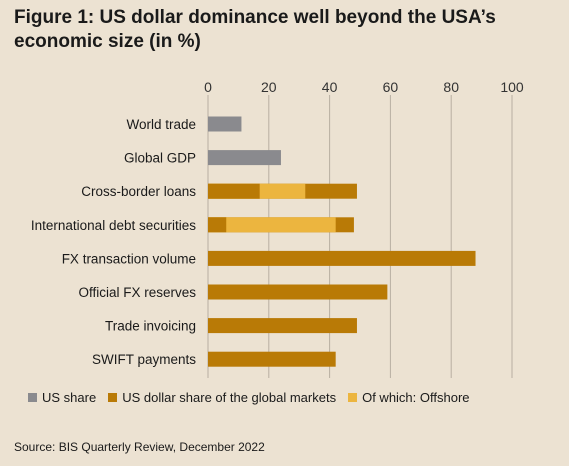 This screenshot has height=466, width=569. I want to click on x-tick-label: 100, so click(512, 87).